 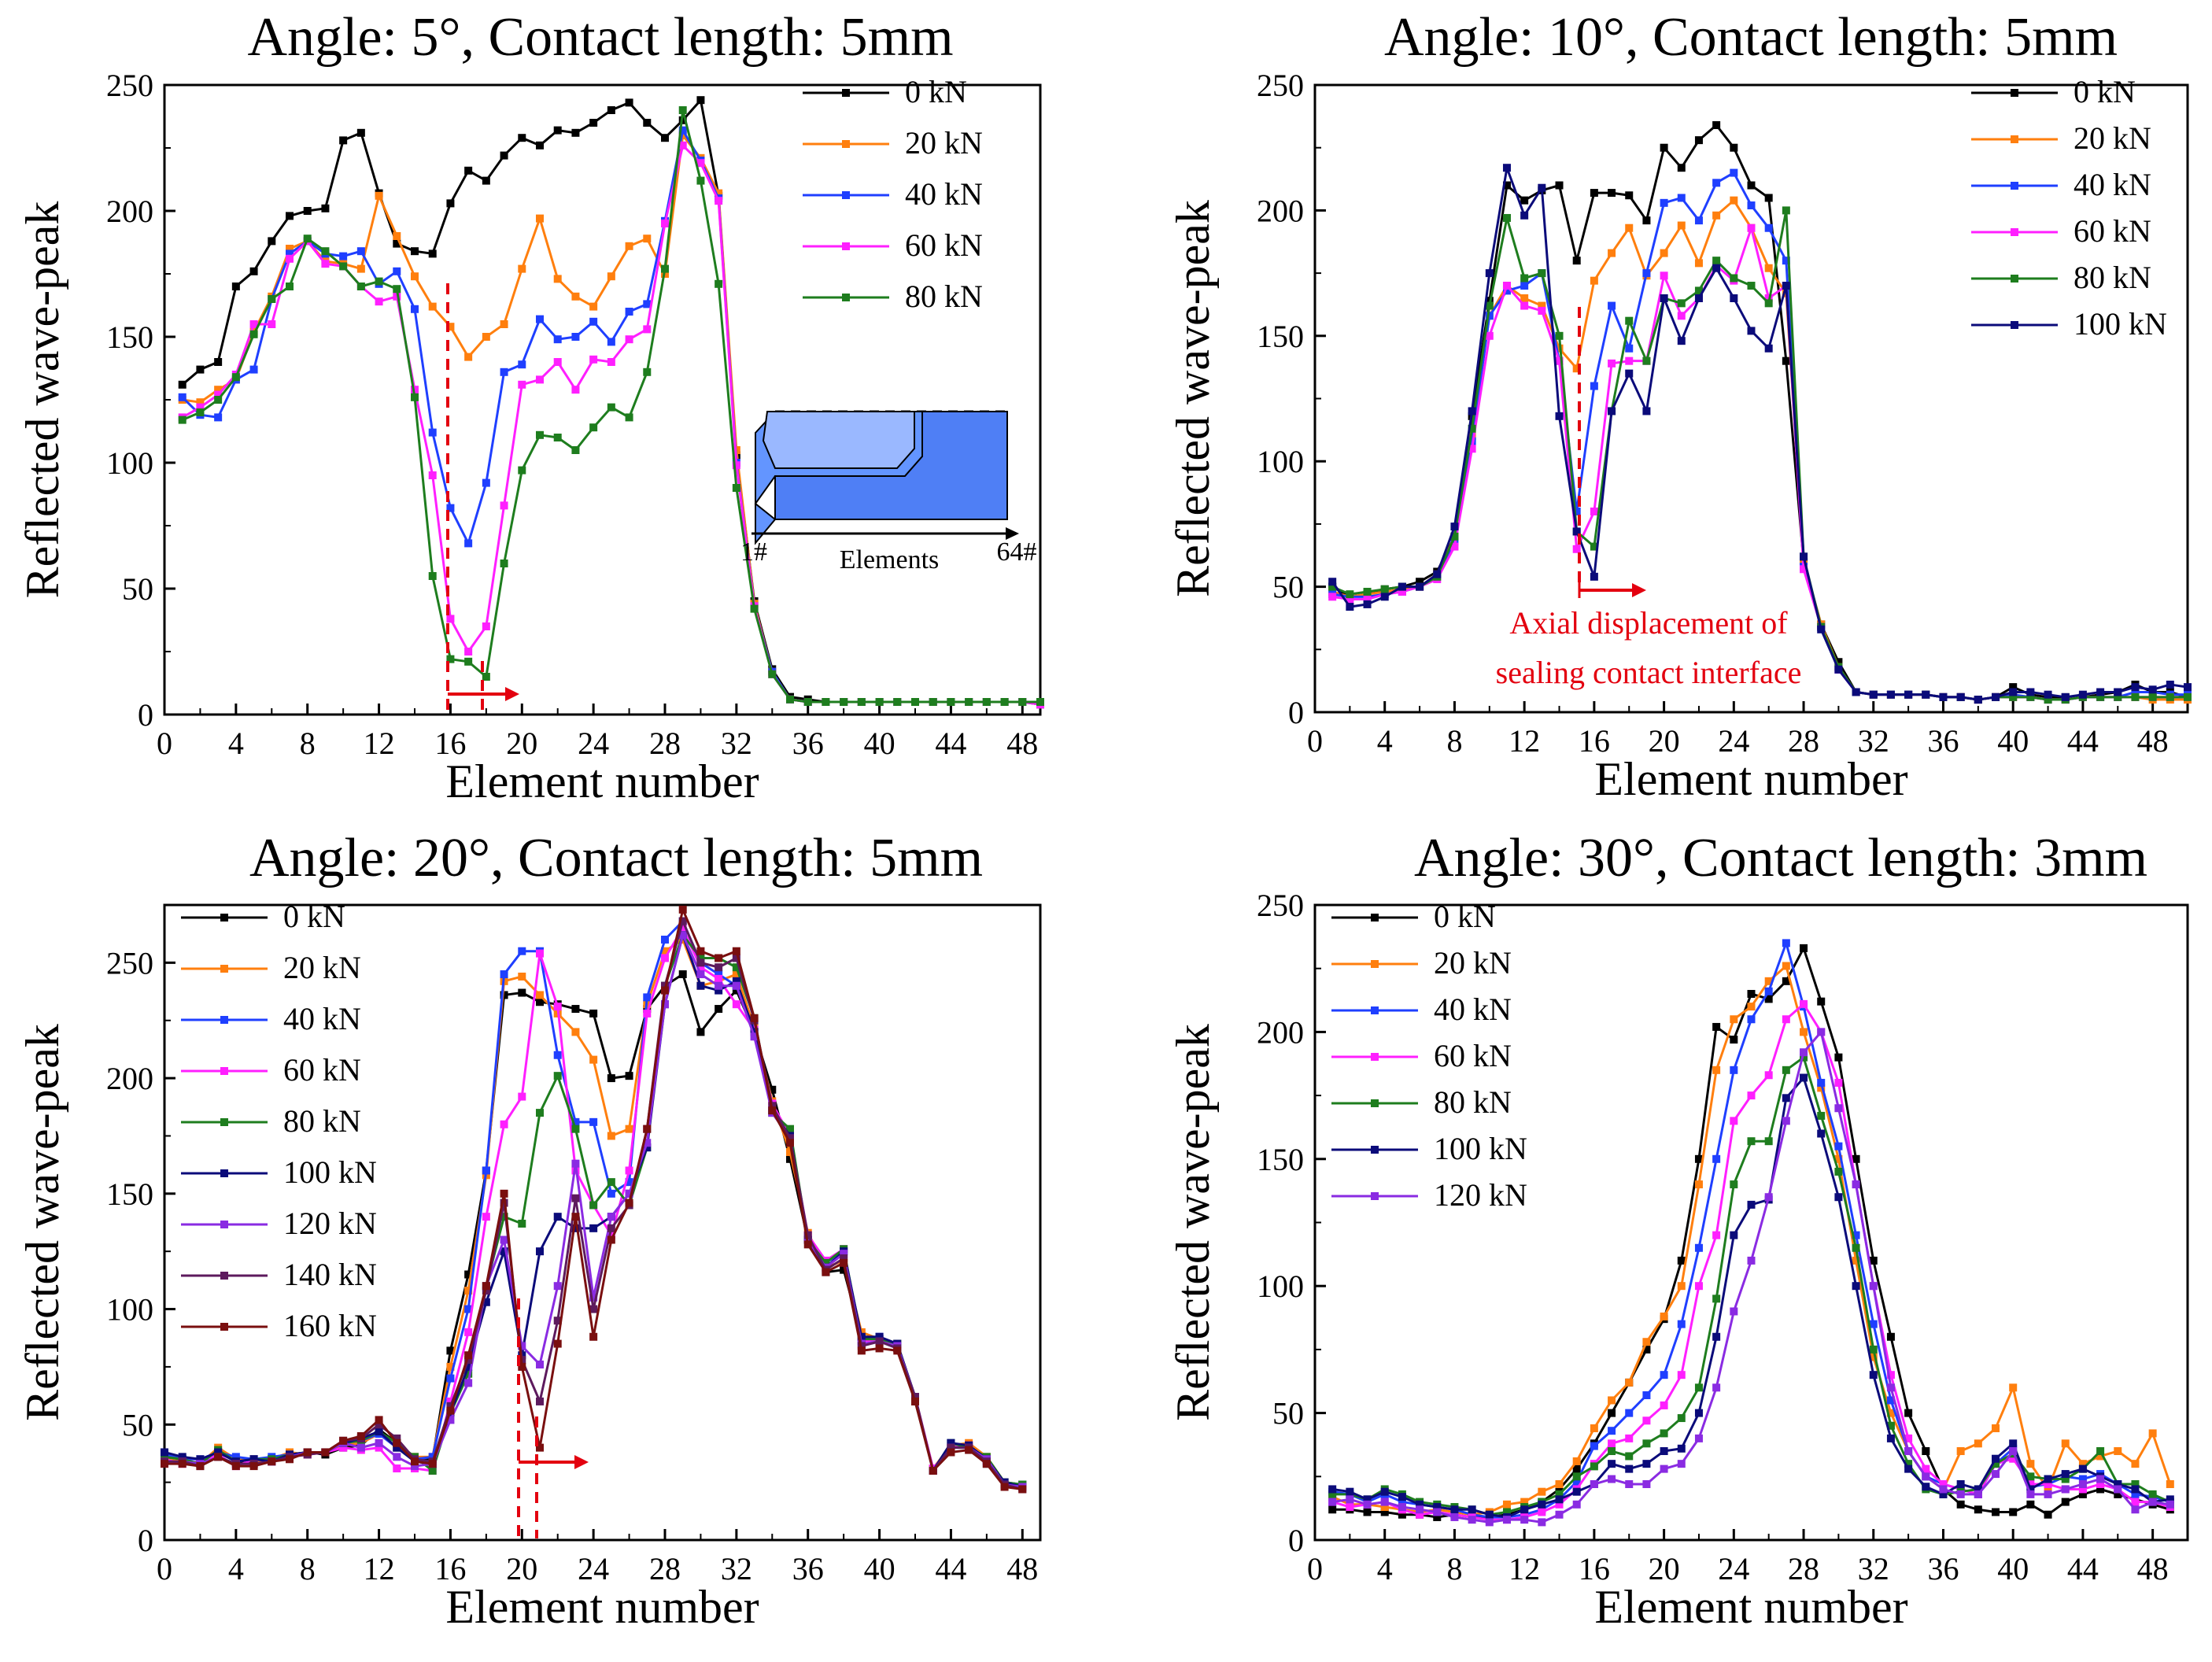 What do you see at coordinates (236, 743) in the screenshot?
I see `x-tick-label: 4` at bounding box center [236, 743].